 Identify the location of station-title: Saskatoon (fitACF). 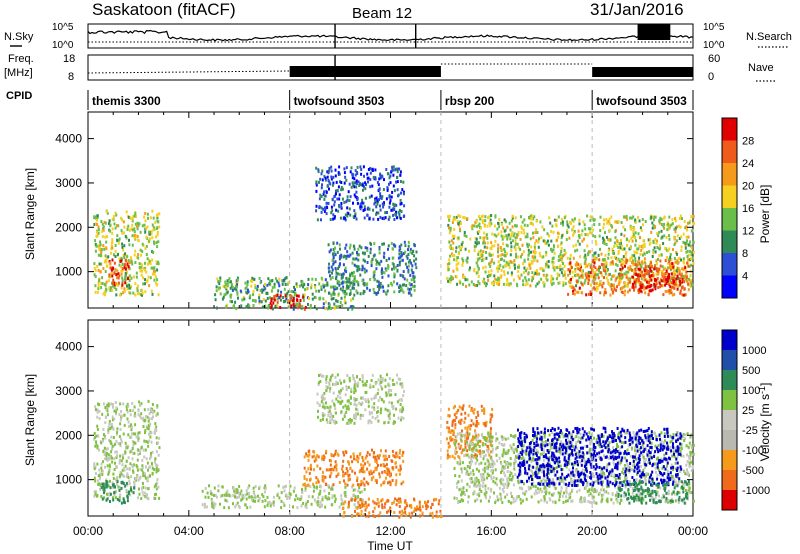
(164, 9).